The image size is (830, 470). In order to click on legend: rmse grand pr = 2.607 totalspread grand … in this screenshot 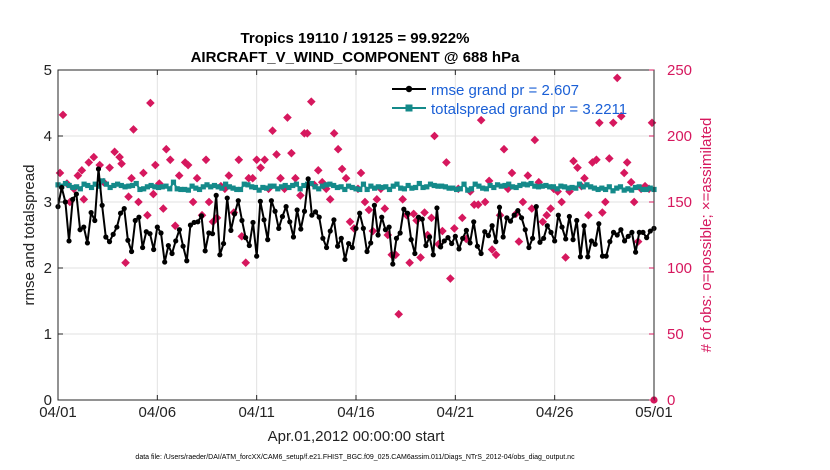, I will do `click(509, 100)`.